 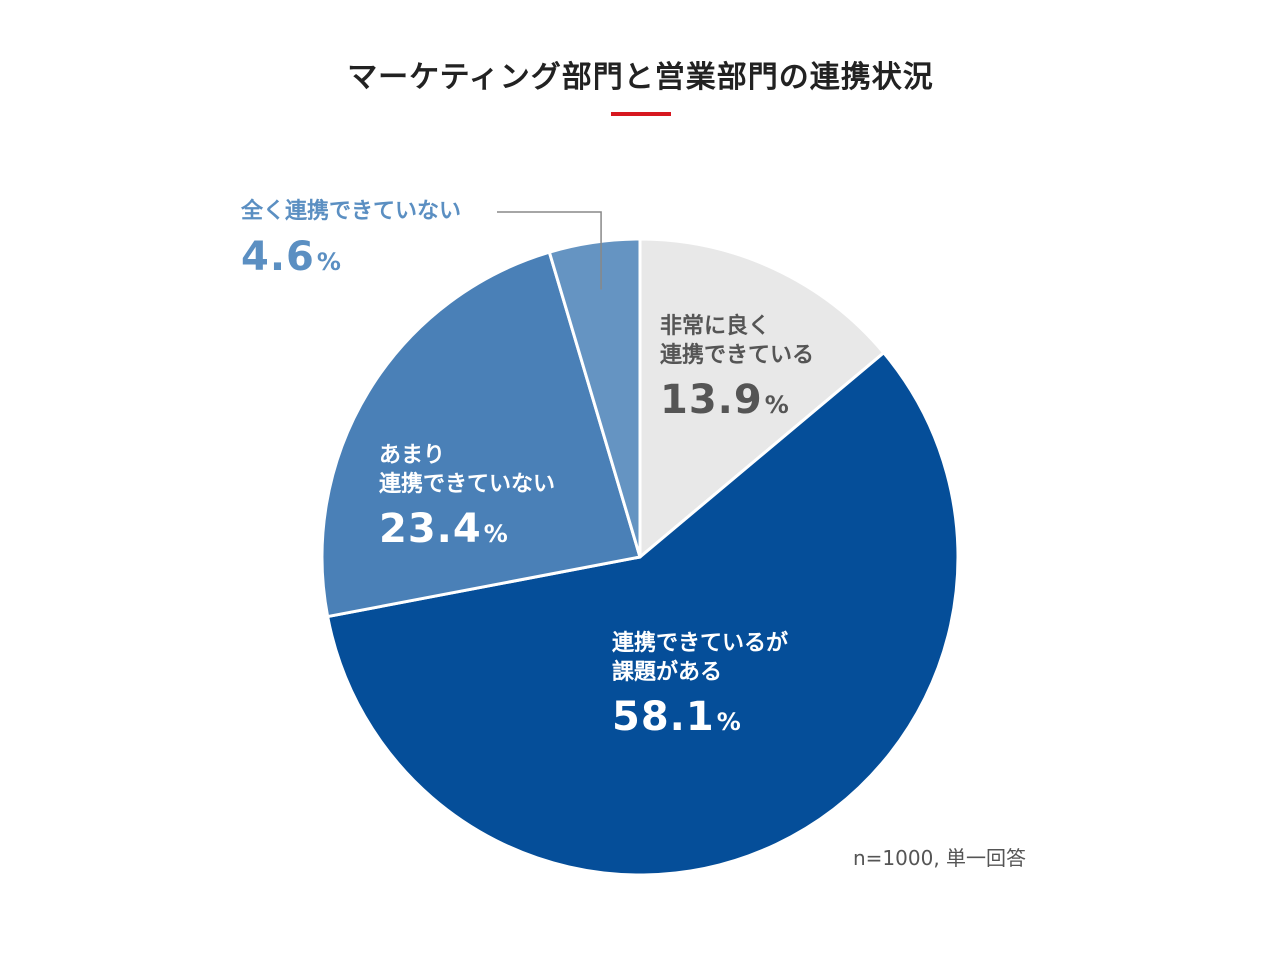 I want to click on chart-title: マーケティング部門と営業部門の連携状況, so click(x=640, y=77).